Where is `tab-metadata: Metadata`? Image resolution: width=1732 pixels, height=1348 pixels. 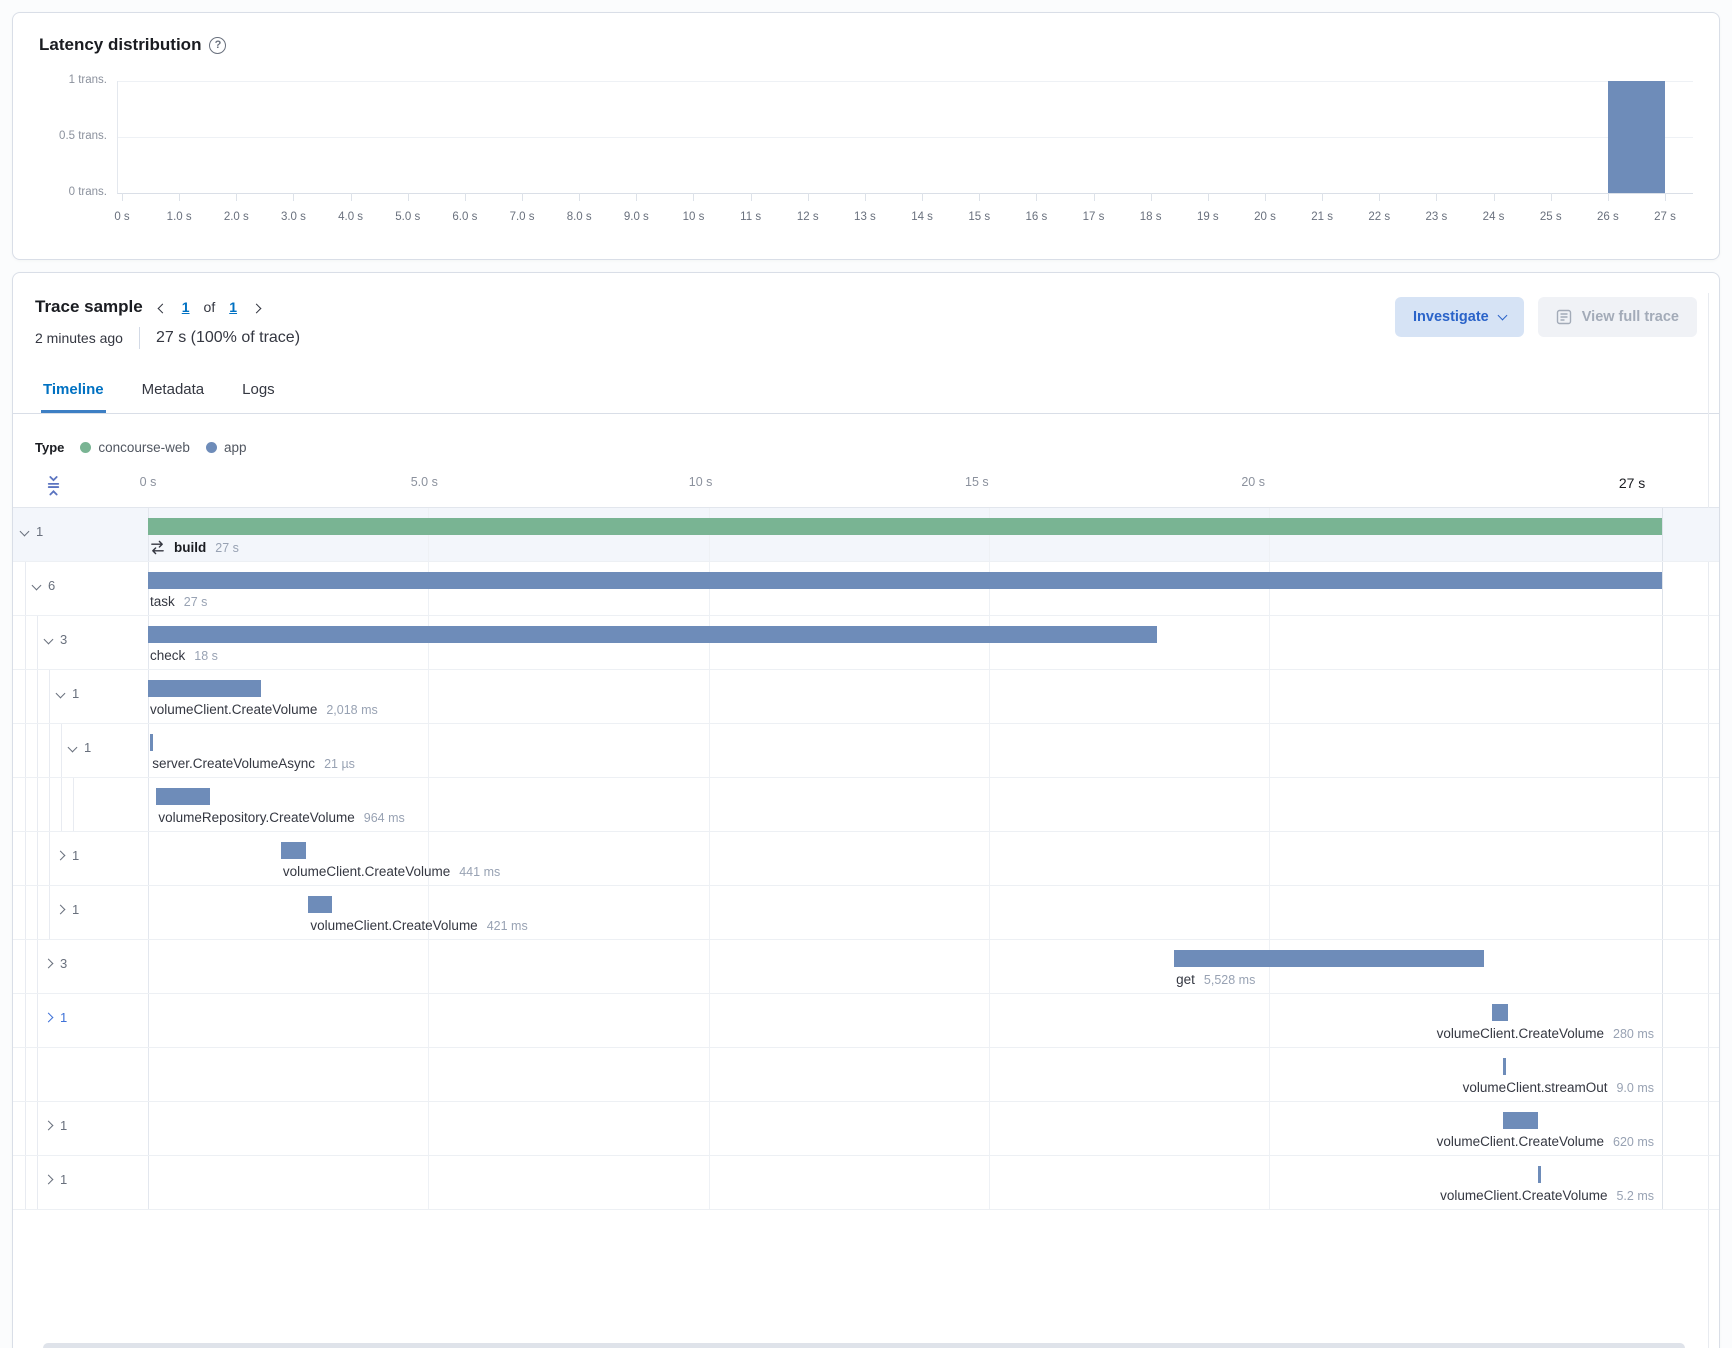
tab-metadata: Metadata is located at coordinates (173, 389).